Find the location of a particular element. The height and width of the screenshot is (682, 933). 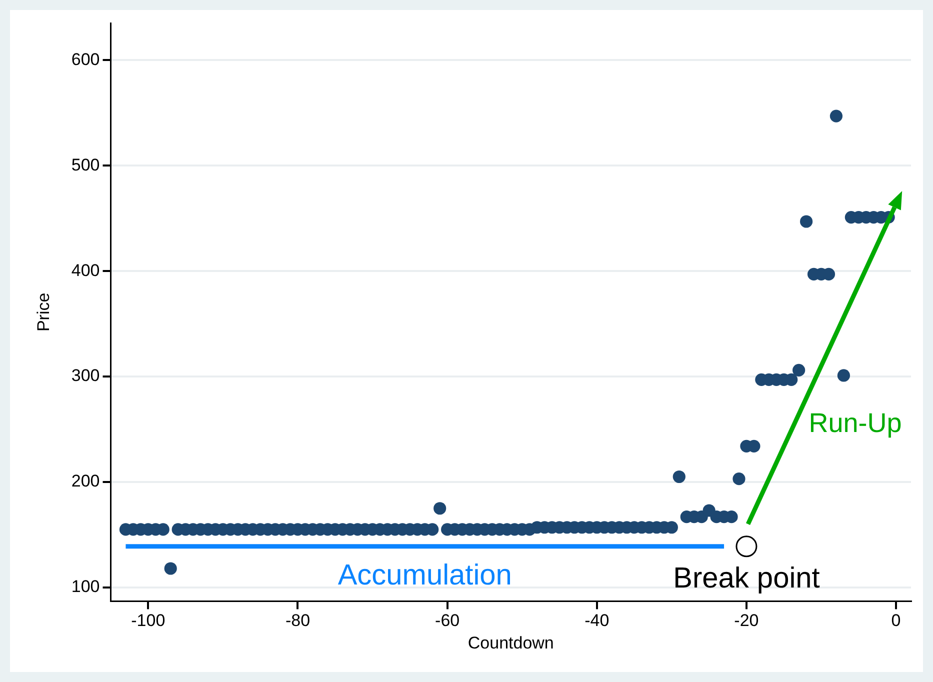

x-tick-label: -60 is located at coordinates (447, 620).